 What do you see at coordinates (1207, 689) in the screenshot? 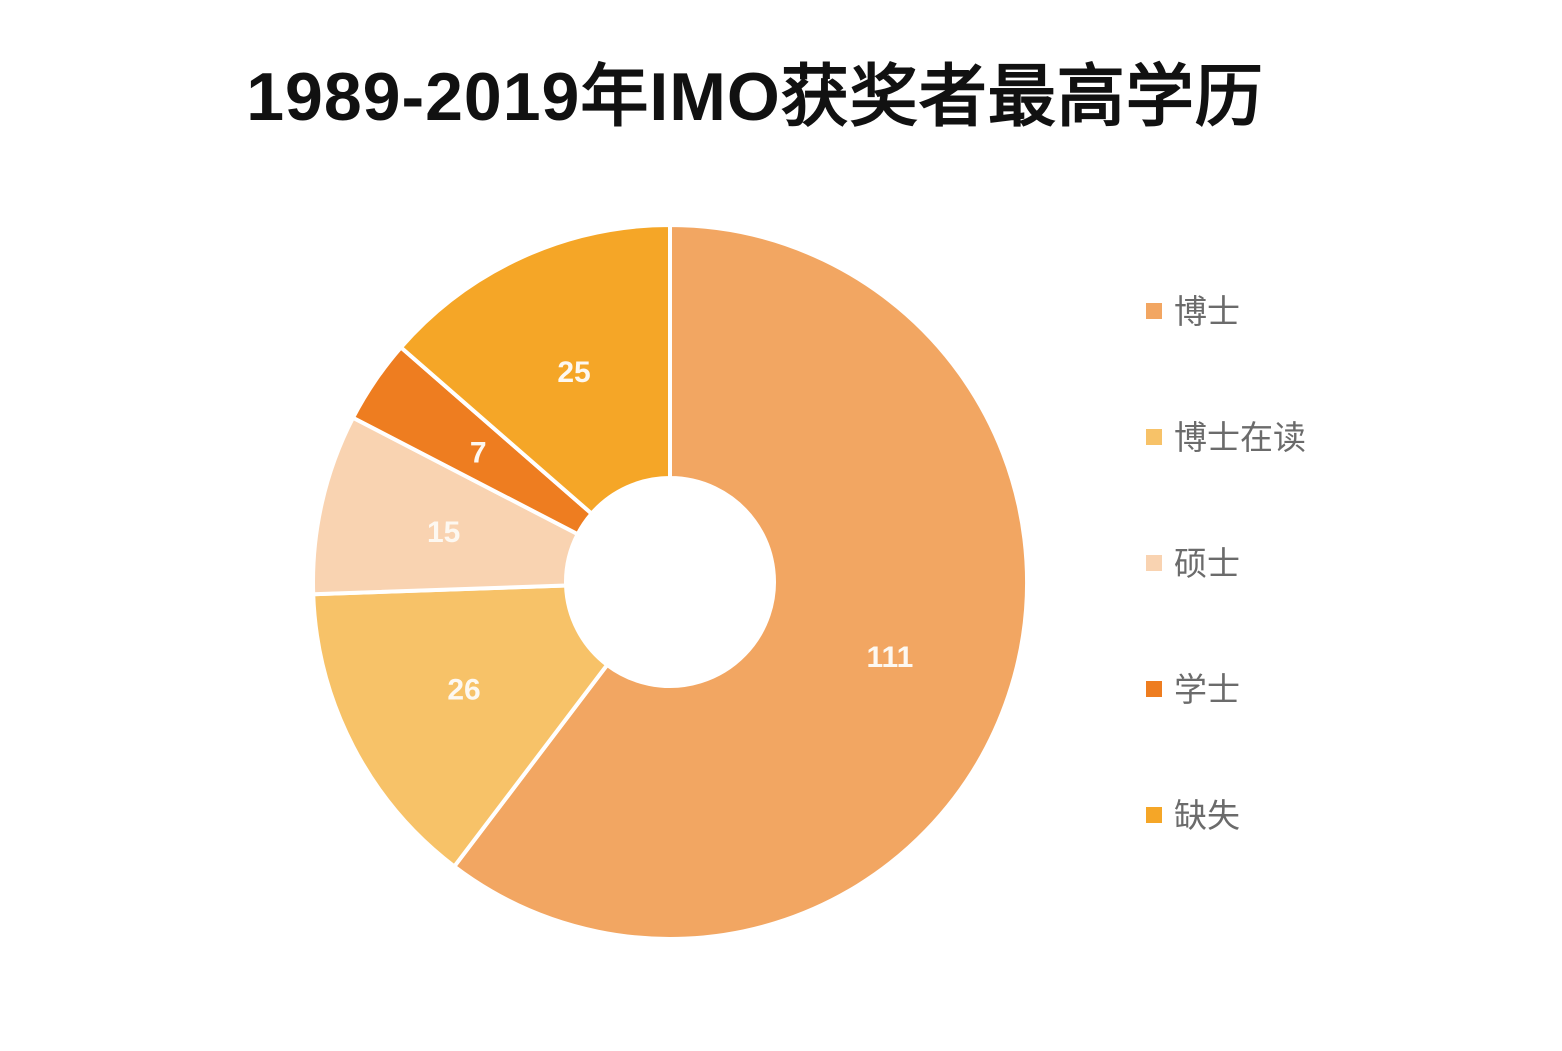
I see `legend-label: 学士` at bounding box center [1207, 689].